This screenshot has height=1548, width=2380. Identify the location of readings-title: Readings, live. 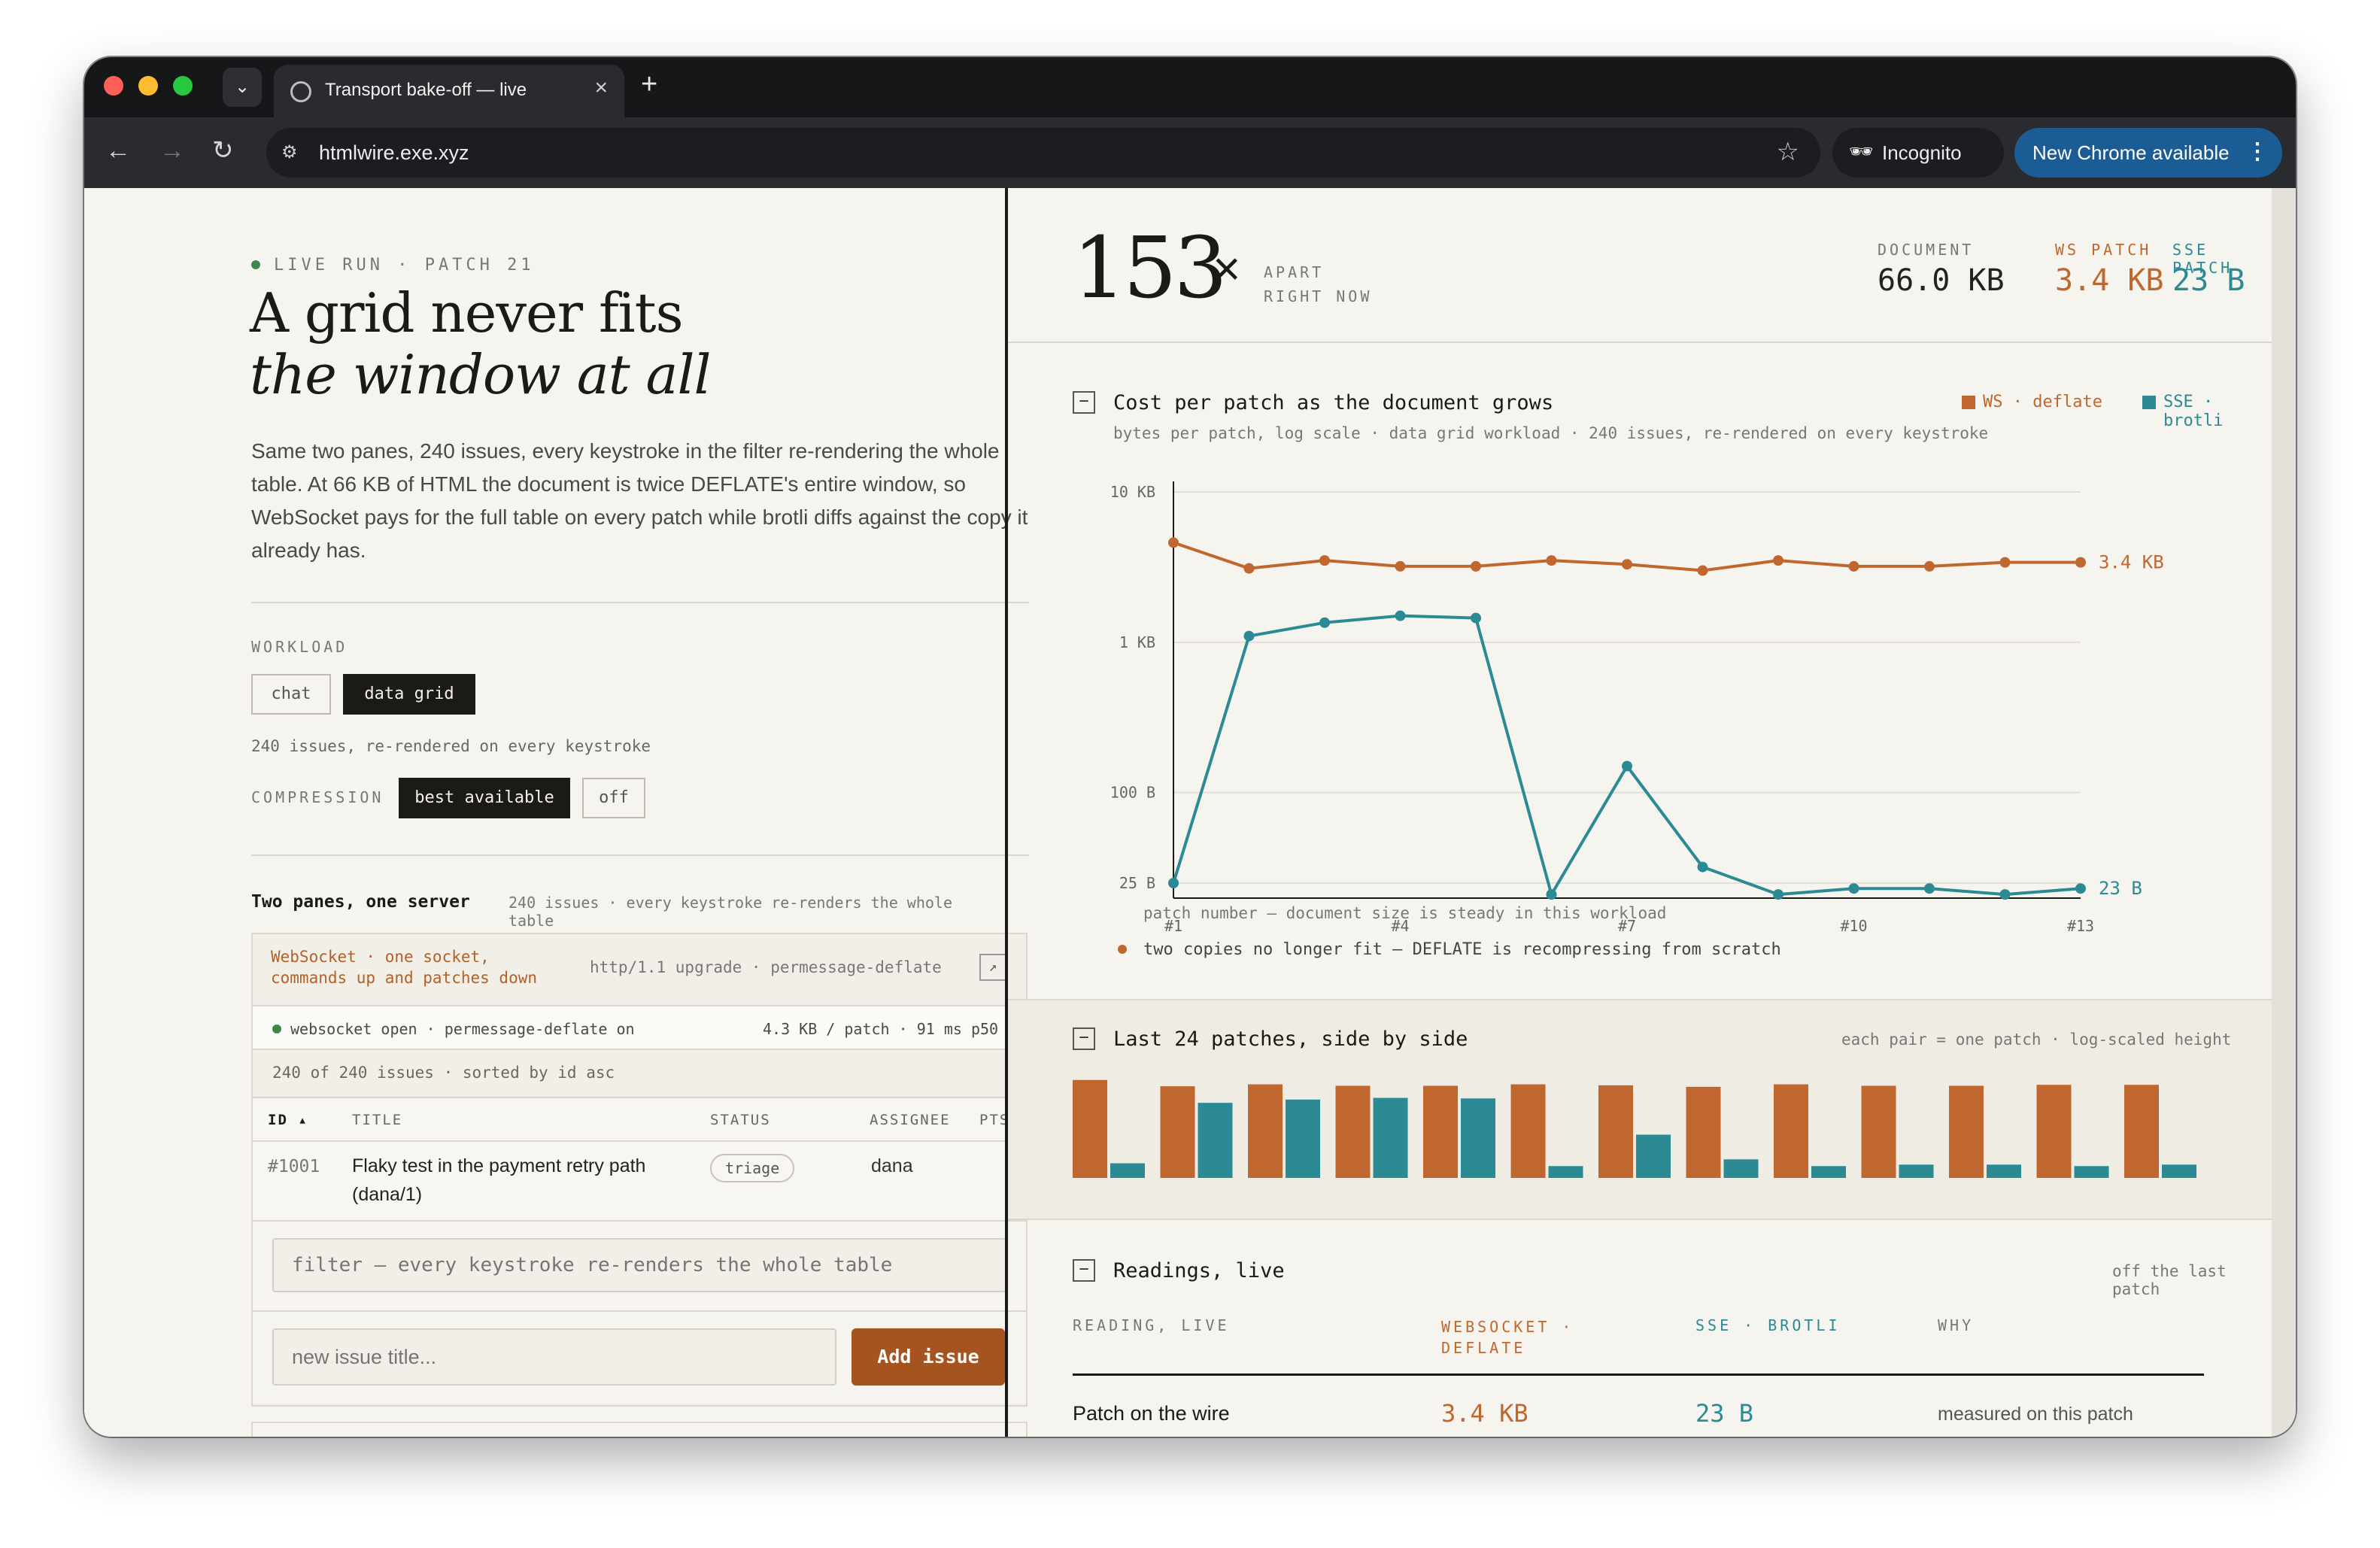
(1199, 1270).